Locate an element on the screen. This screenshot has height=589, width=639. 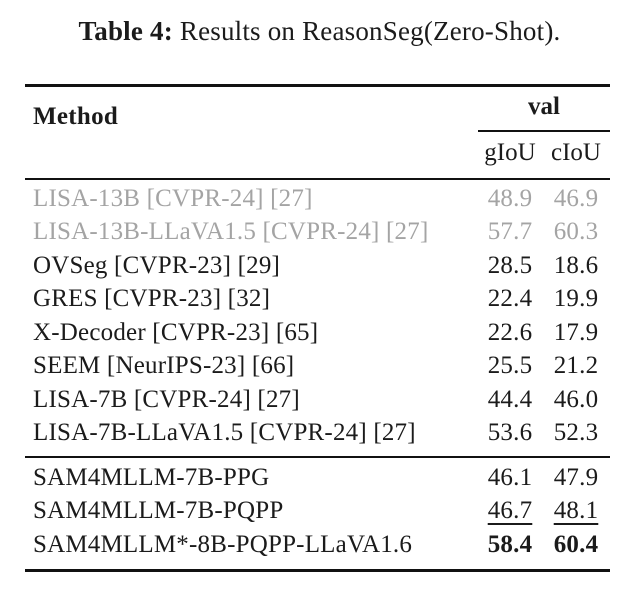
method-cell: SAM4MLLM-7B-PPG is located at coordinates (151, 477).